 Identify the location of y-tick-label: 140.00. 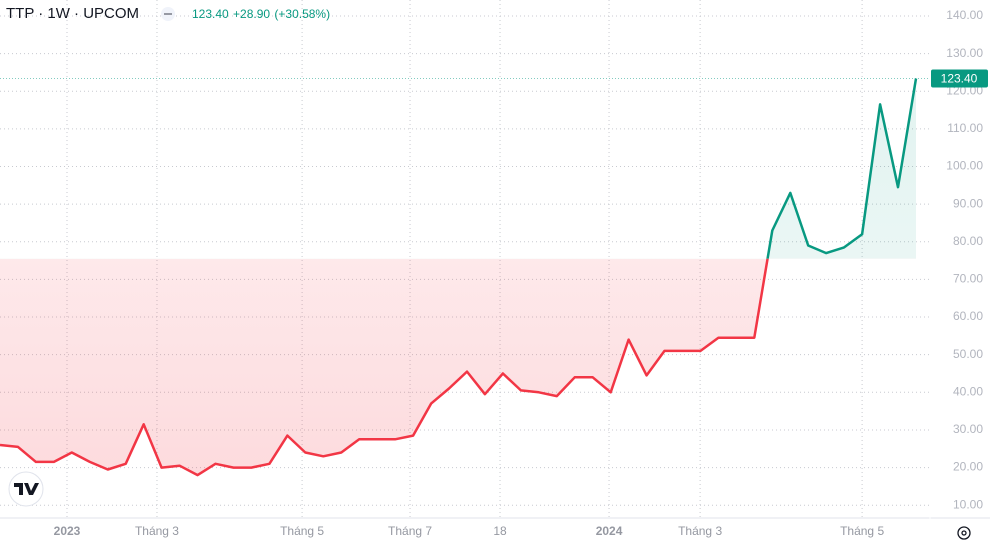
(964, 15).